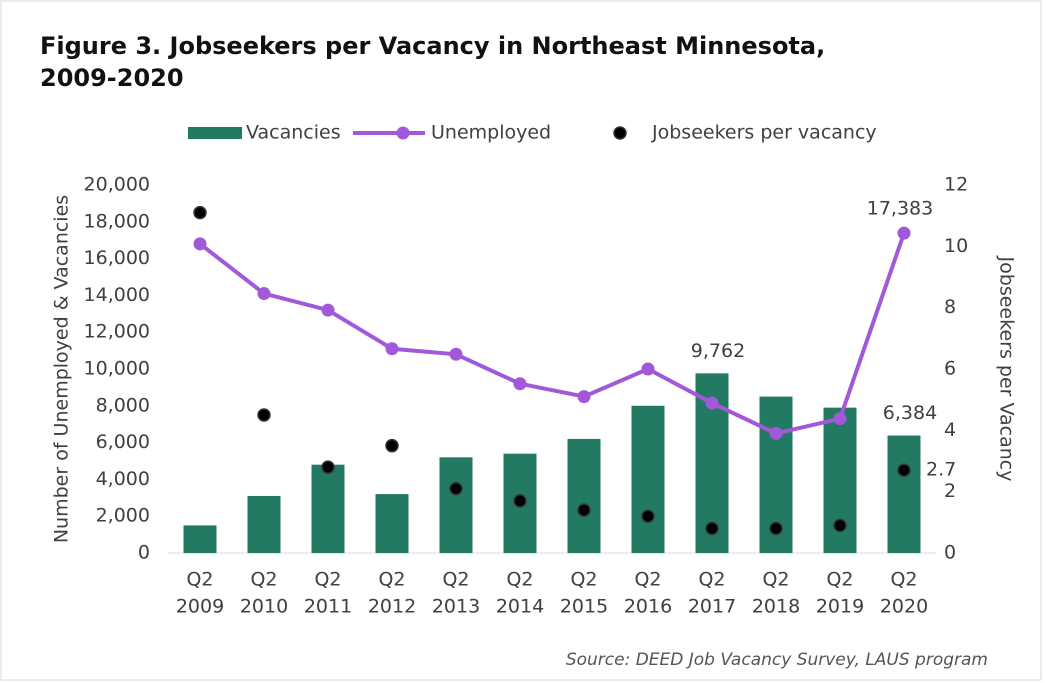 This screenshot has height=683, width=1046. I want to click on y-tick-label: 8,000, so click(123, 405).